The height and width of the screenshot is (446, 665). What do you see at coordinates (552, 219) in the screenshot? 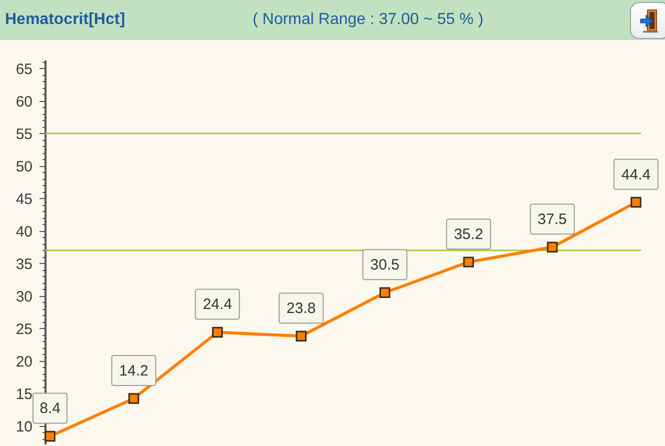
I see `data-label: 37.5` at bounding box center [552, 219].